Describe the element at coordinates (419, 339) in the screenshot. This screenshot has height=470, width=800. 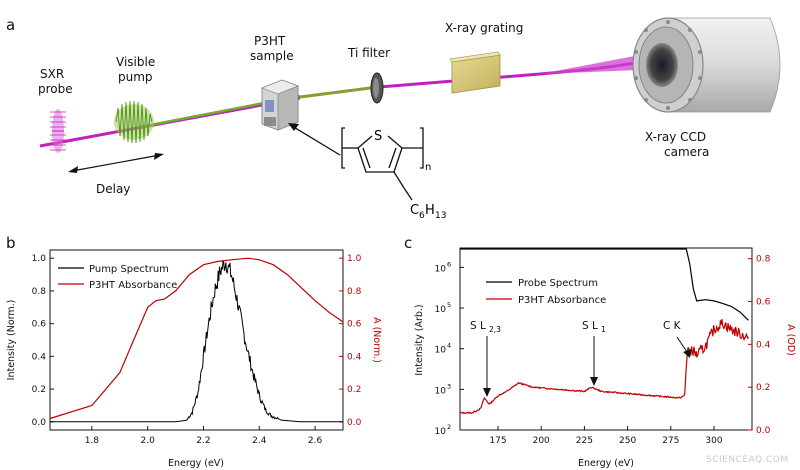
I see `plot-c-ylabel-left: Intensity (Arb.)` at that location.